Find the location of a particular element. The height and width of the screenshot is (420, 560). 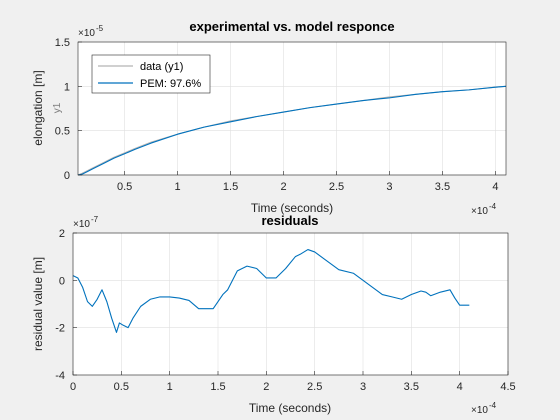

bottom-plot-x-exponent-base: ×10 is located at coordinates (479, 410).